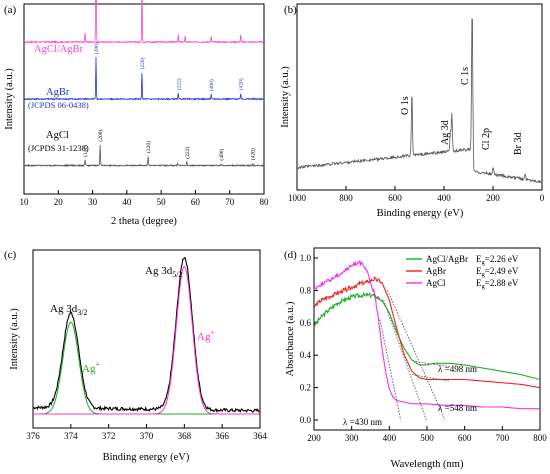 This screenshot has height=474, width=550. What do you see at coordinates (502, 283) in the screenshot?
I see `legend-eg-value: =2.88 eV` at bounding box center [502, 283].